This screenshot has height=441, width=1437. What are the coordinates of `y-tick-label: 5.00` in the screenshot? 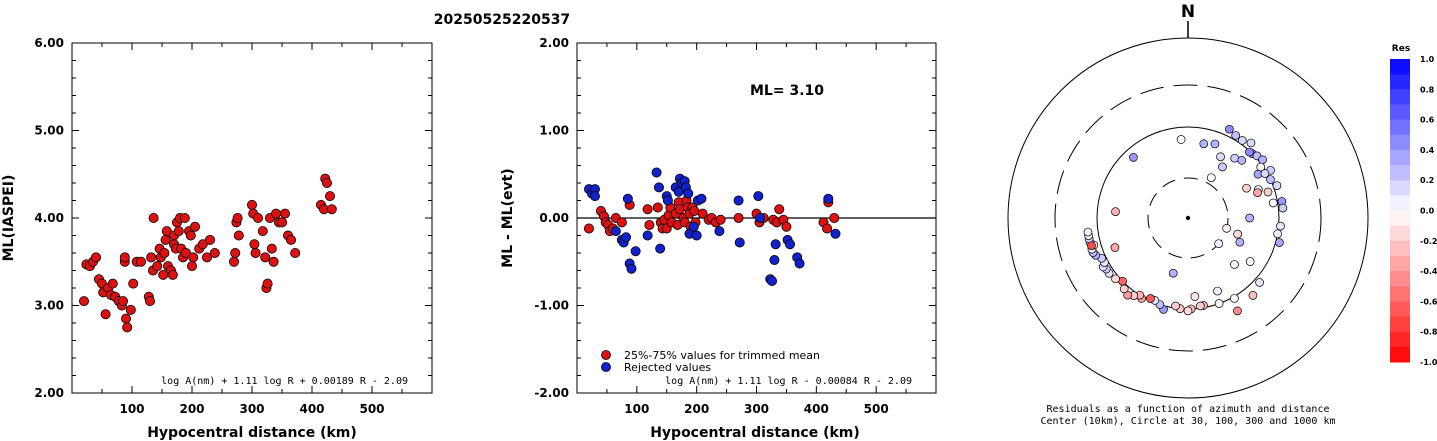 It's located at (49, 131).